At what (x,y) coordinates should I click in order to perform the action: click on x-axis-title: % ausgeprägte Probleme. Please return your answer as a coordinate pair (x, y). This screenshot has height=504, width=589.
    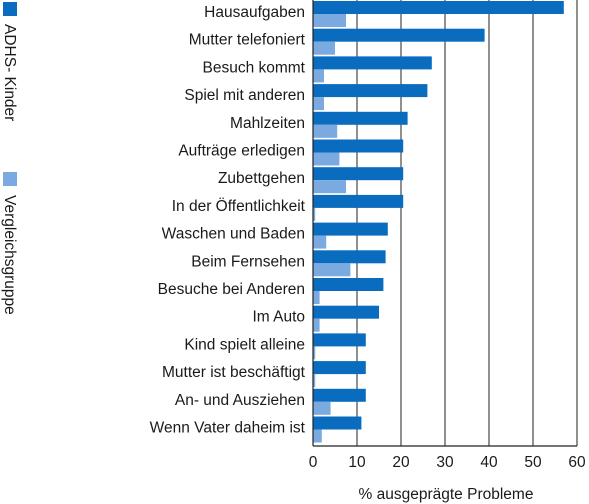
    Looking at the image, I should click on (446, 494).